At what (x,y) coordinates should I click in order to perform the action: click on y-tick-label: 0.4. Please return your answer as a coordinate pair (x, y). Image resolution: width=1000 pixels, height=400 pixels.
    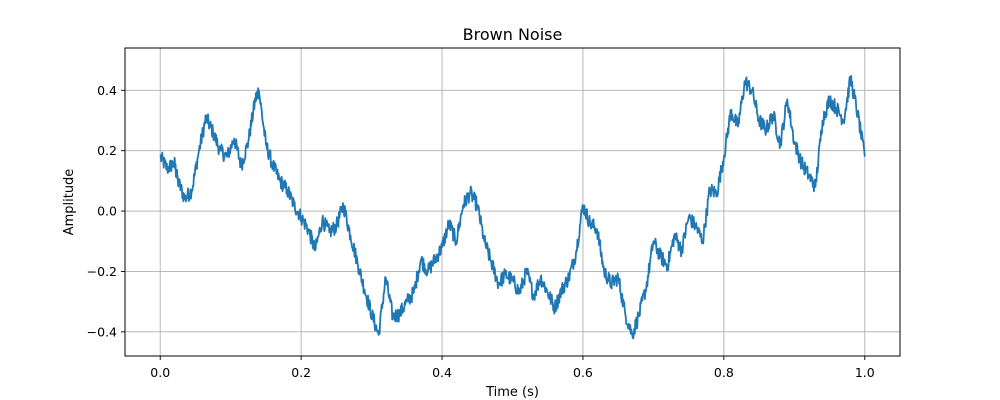
    Looking at the image, I should click on (107, 90).